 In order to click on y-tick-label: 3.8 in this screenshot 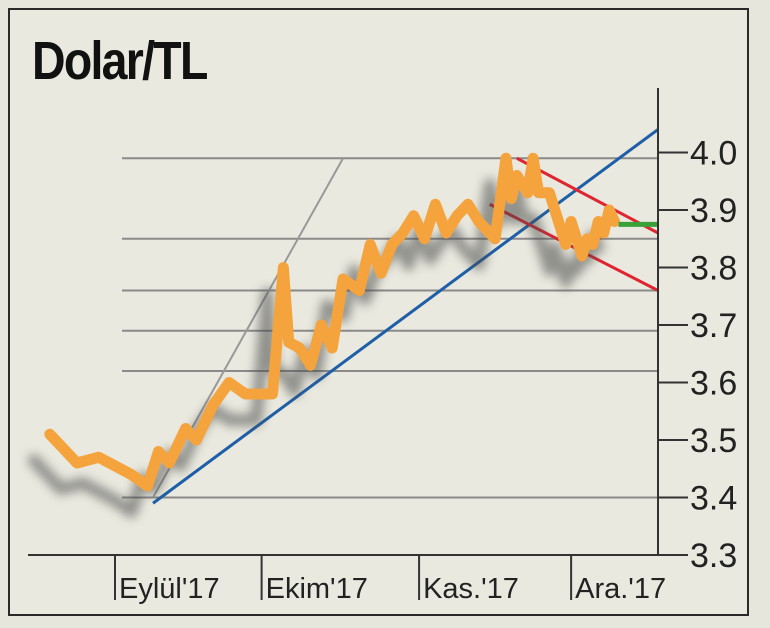, I will do `click(713, 269)`.